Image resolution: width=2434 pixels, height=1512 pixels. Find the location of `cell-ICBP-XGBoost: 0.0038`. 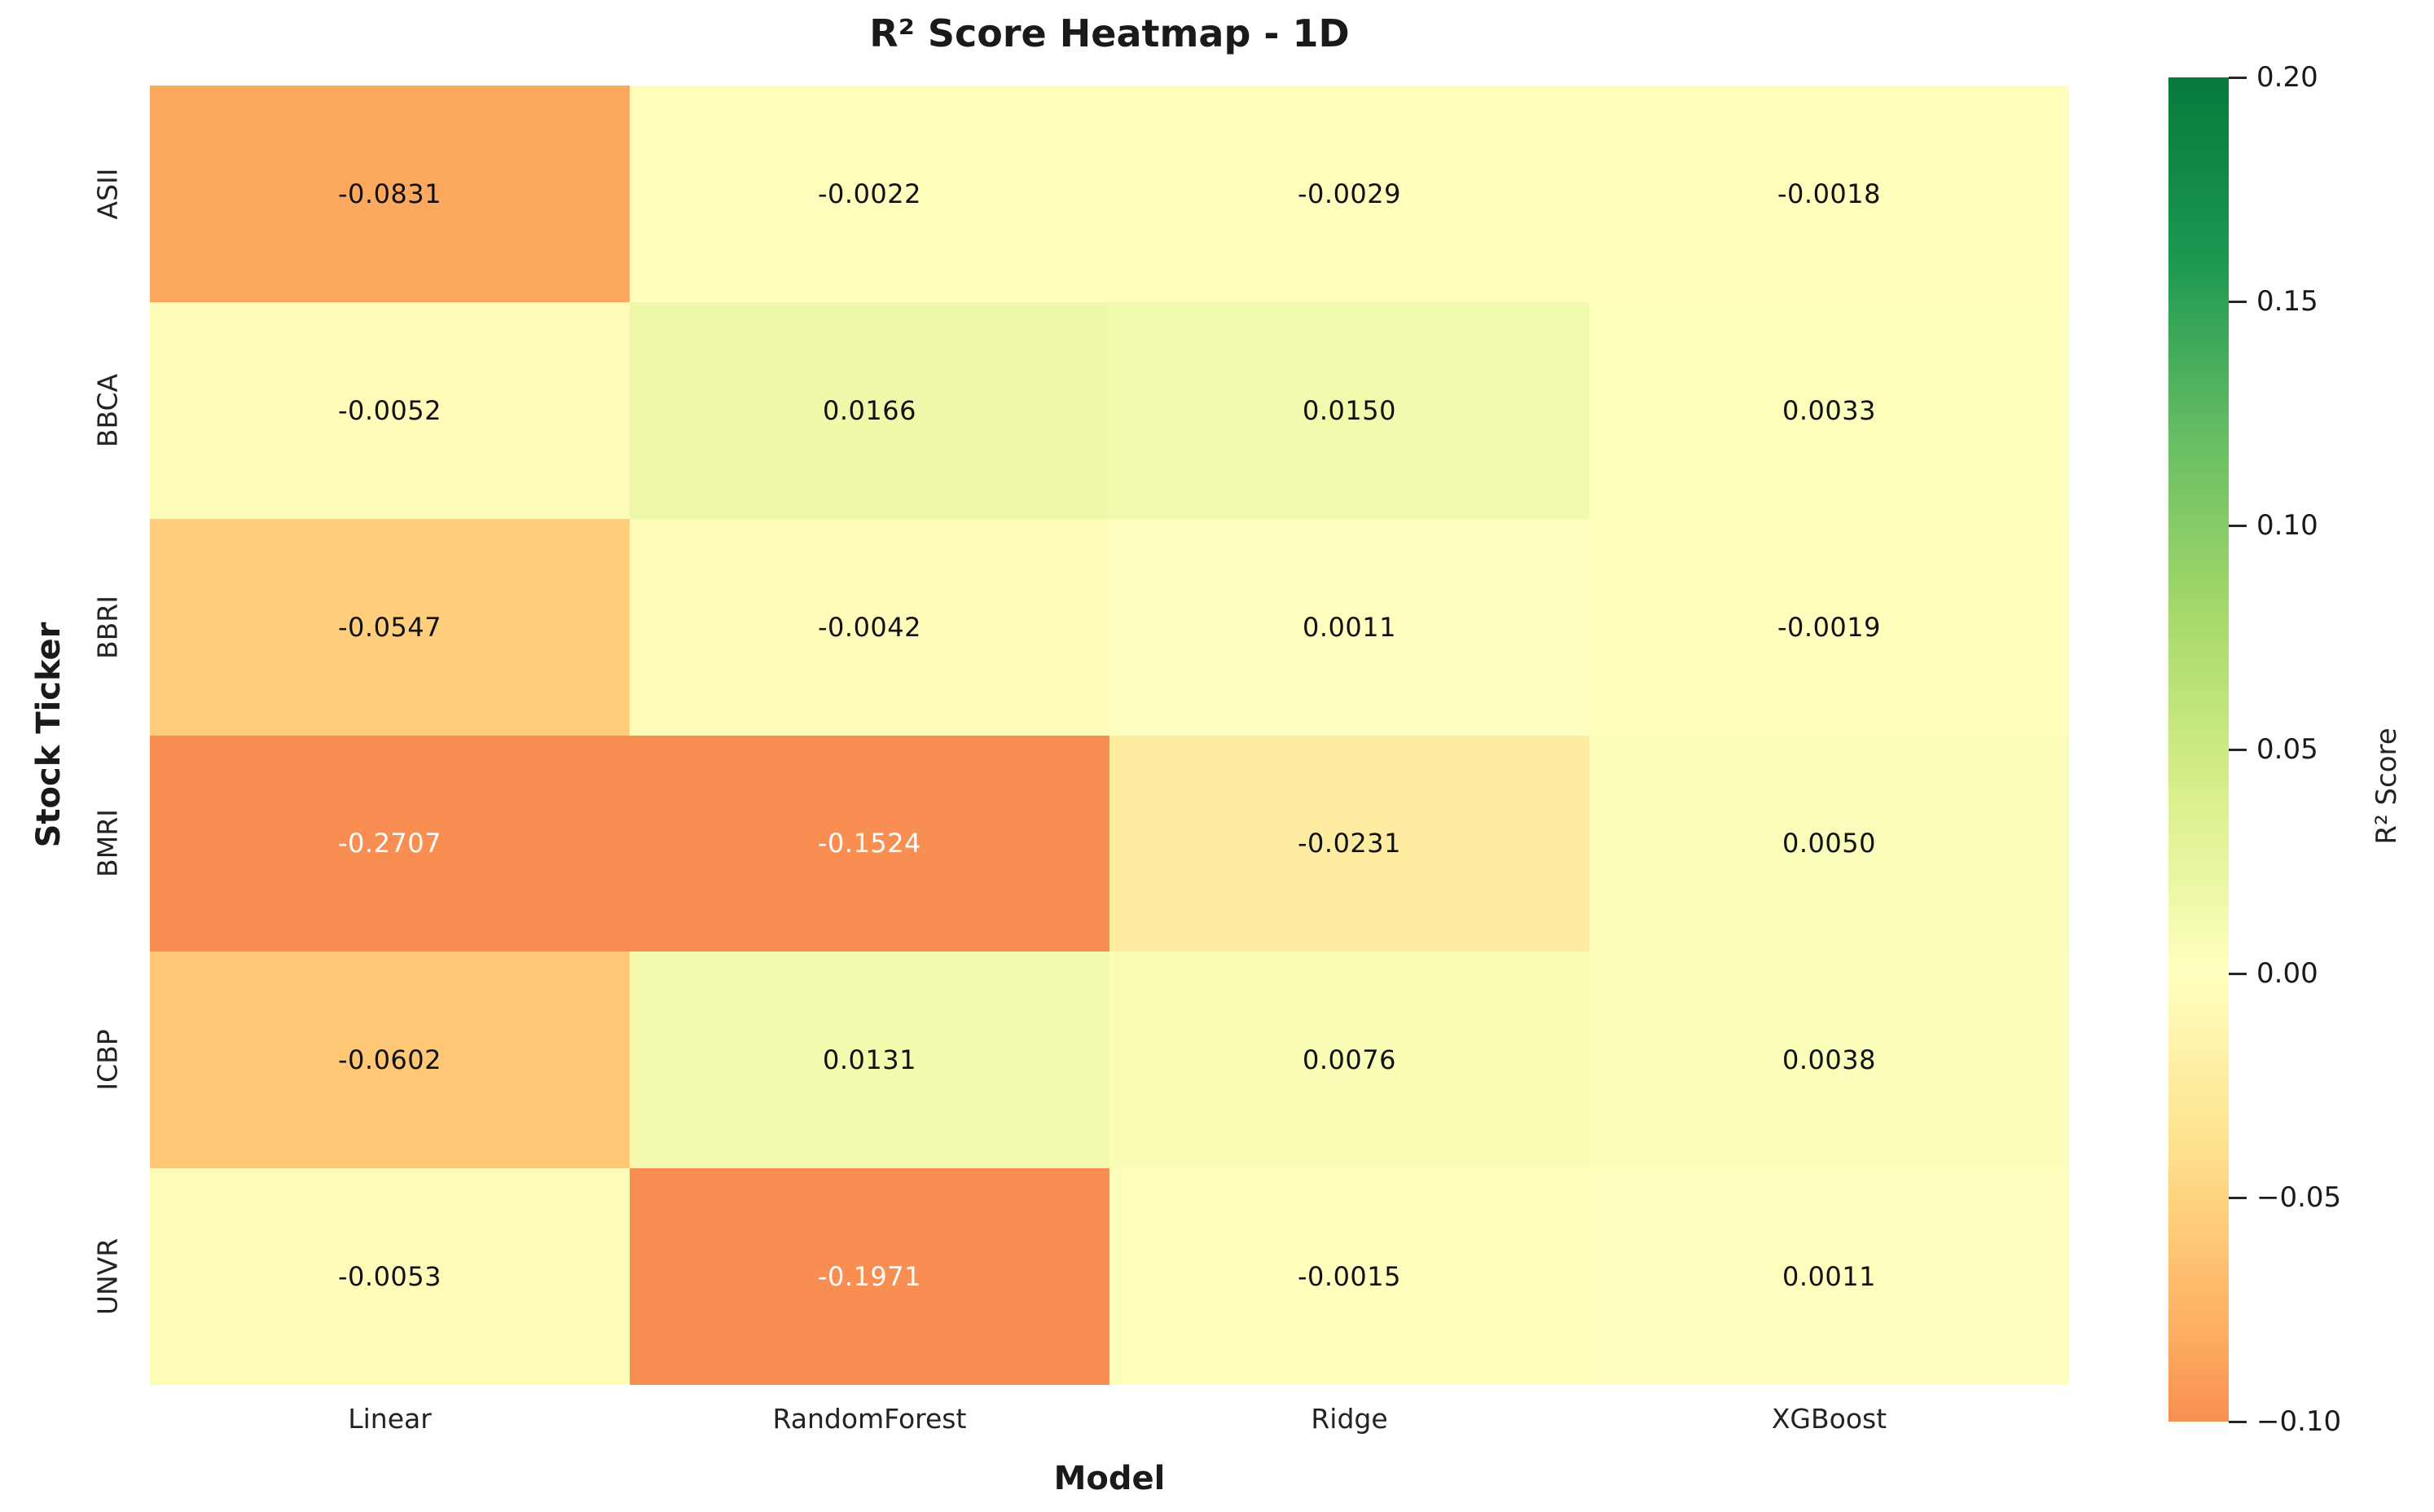

cell-ICBP-XGBoost: 0.0038 is located at coordinates (1829, 1060).